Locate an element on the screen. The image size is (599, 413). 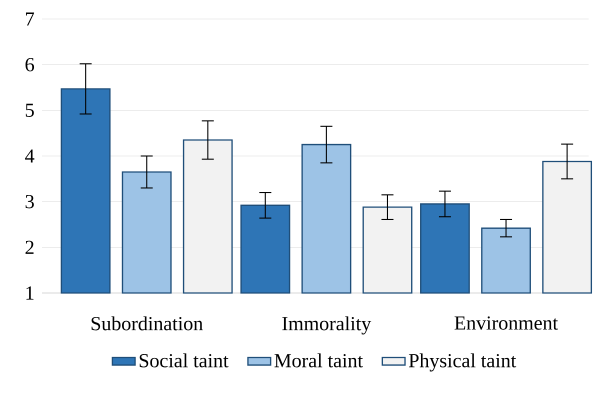
y-tick-label: 4 is located at coordinates (29, 156).